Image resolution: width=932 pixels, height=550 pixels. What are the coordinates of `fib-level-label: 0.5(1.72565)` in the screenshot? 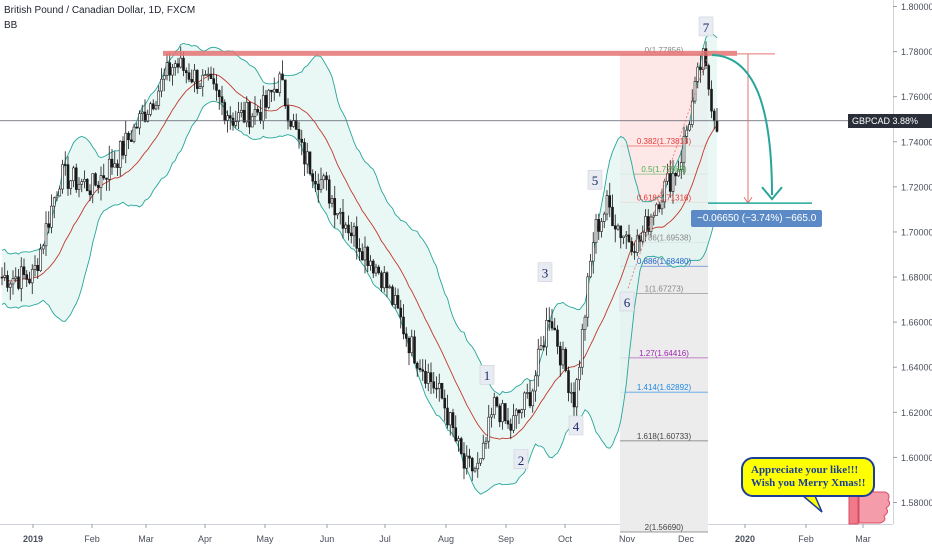 It's located at (664, 169).